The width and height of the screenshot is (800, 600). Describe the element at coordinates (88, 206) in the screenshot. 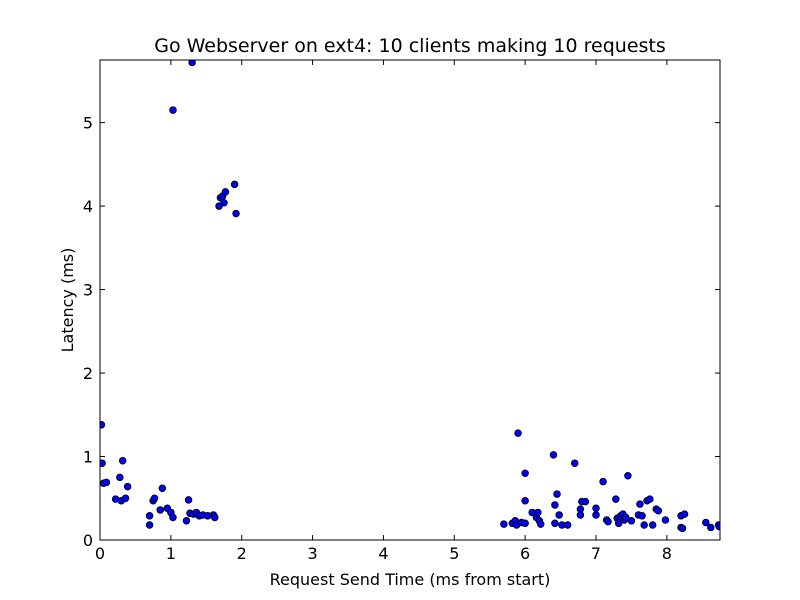

I see `y-tick-label: 4` at that location.